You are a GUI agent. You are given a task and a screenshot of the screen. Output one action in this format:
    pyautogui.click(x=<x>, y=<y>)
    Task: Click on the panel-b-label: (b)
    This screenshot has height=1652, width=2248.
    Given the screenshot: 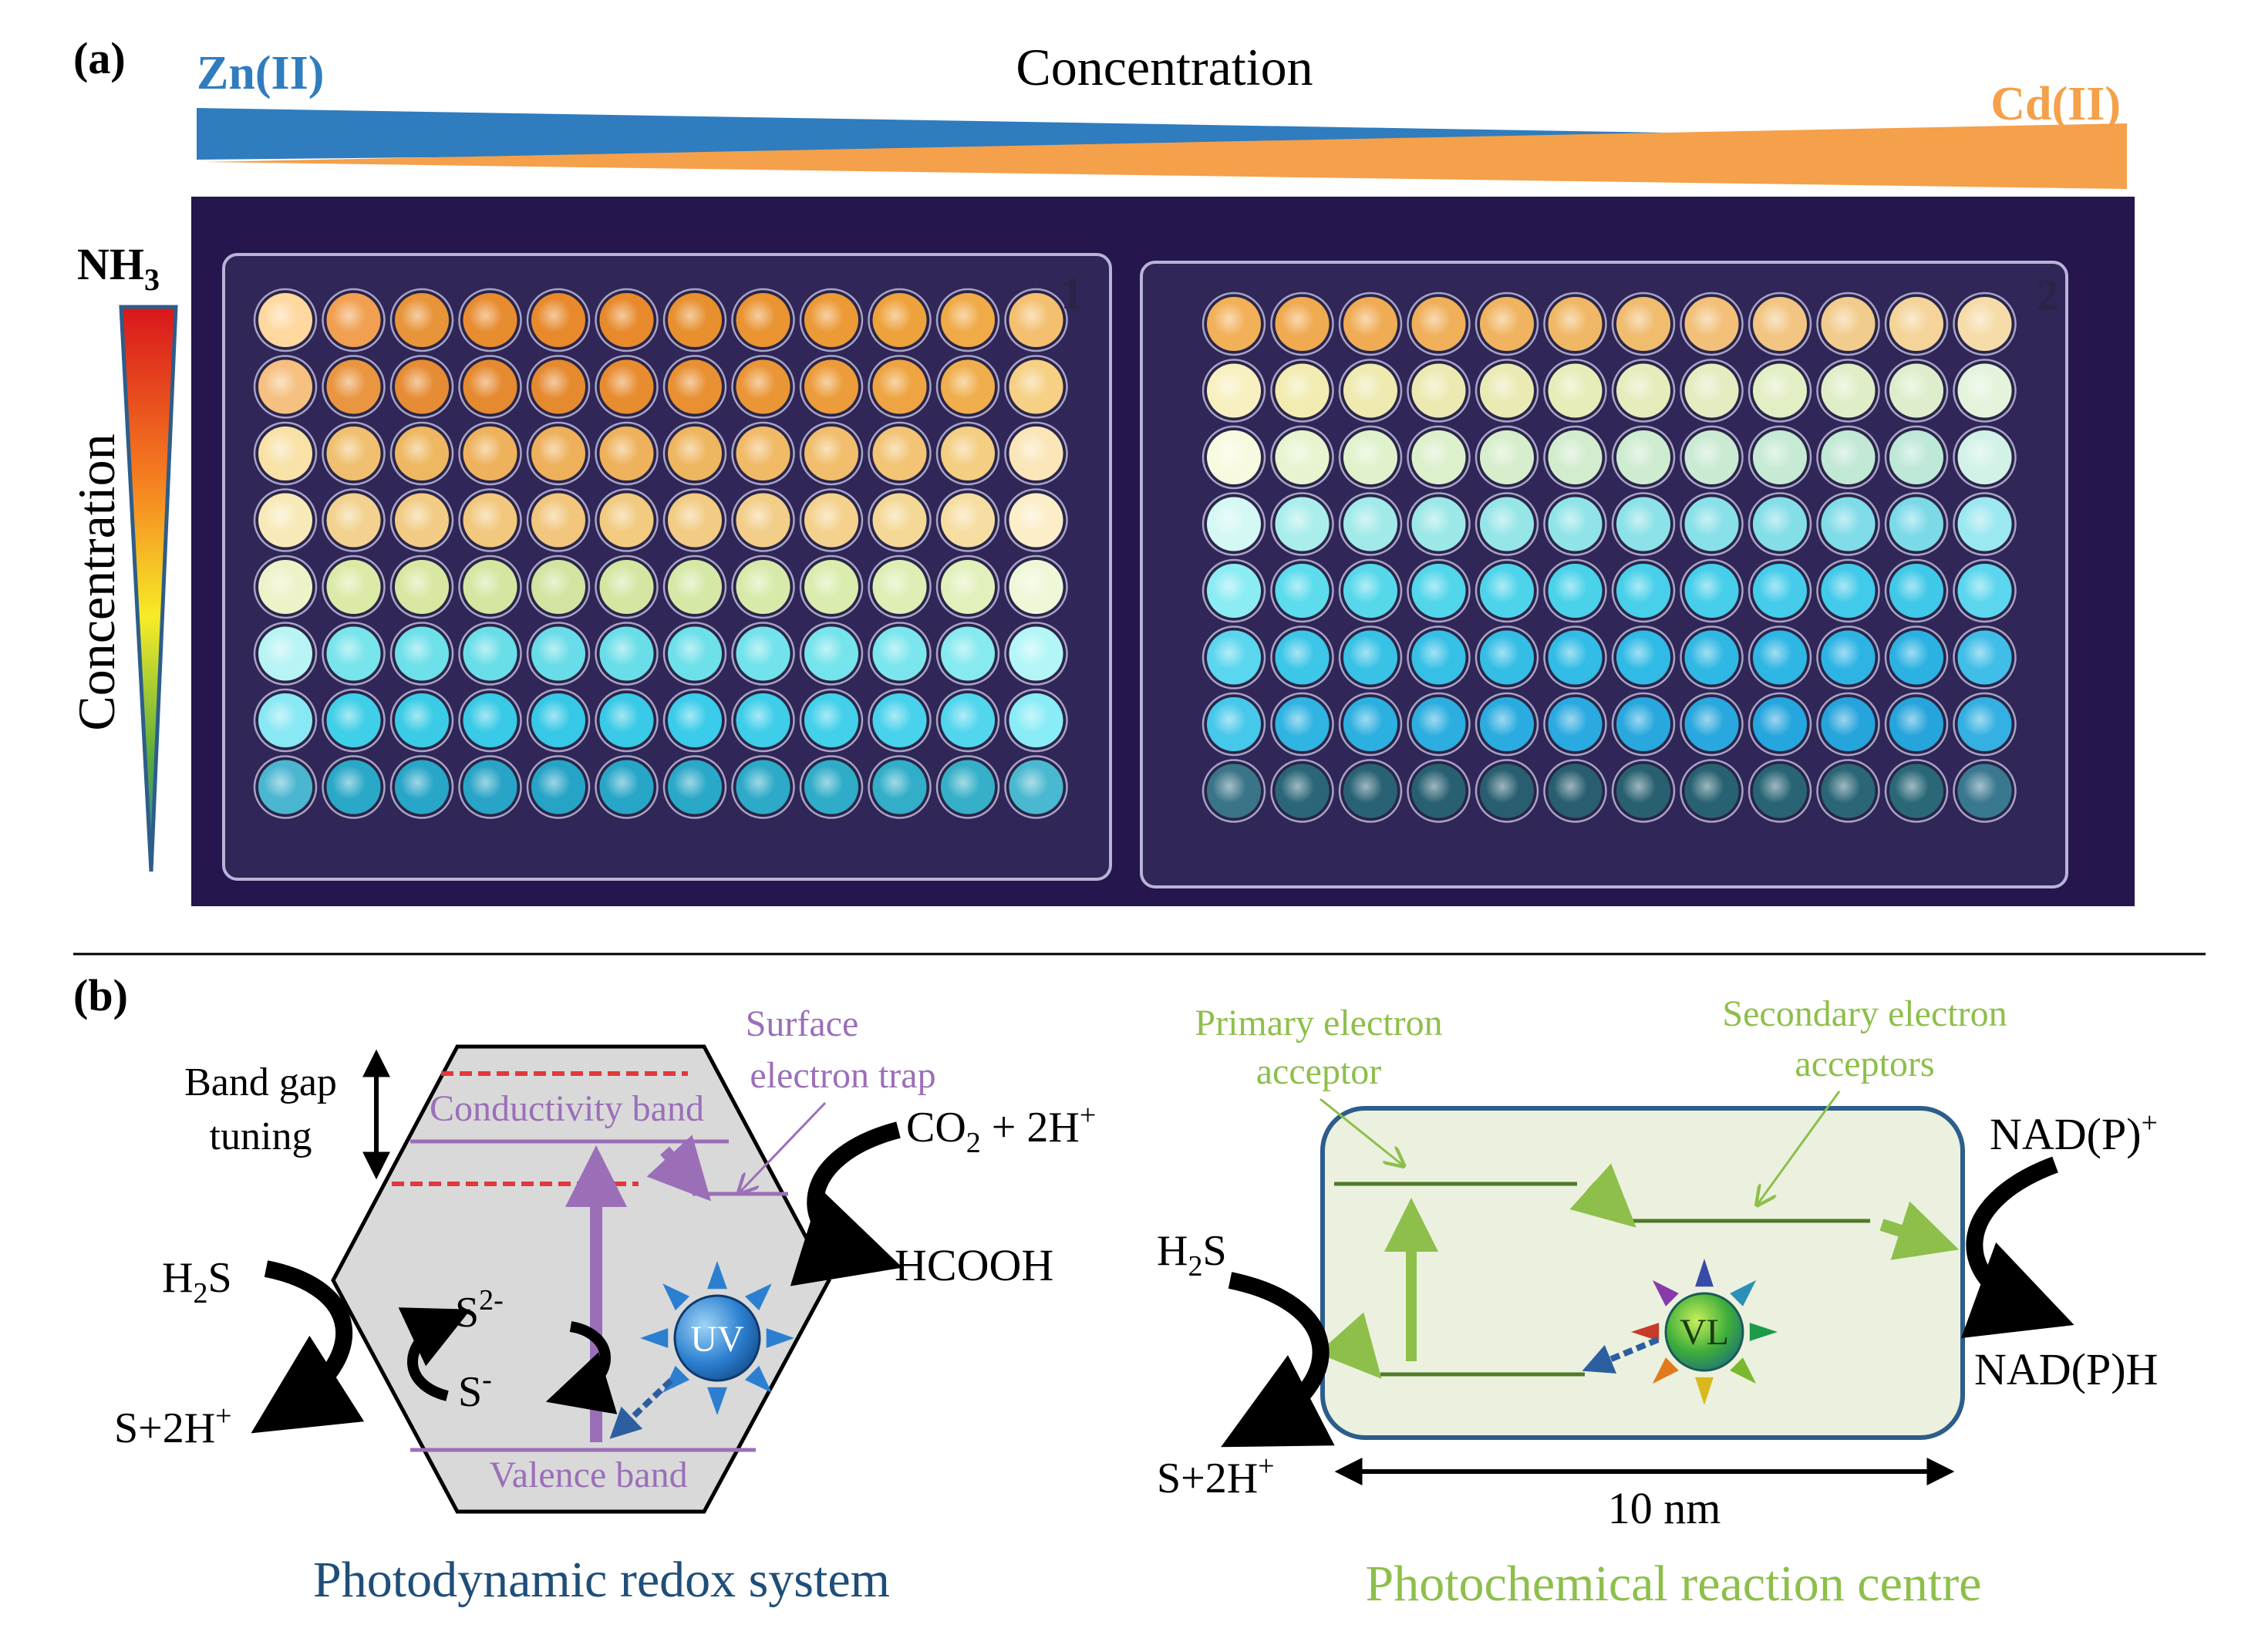 What is the action you would take?
    pyautogui.click(x=100, y=995)
    